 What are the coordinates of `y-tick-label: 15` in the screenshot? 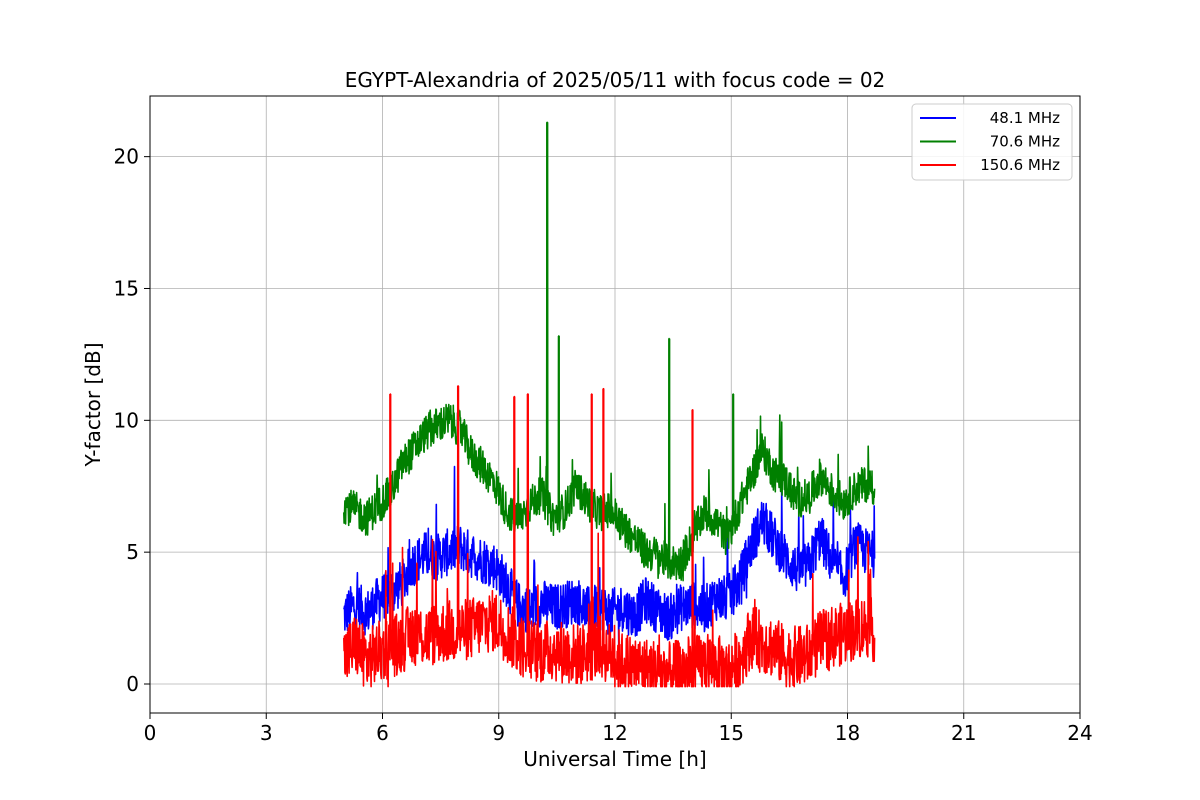 It's located at (126, 288).